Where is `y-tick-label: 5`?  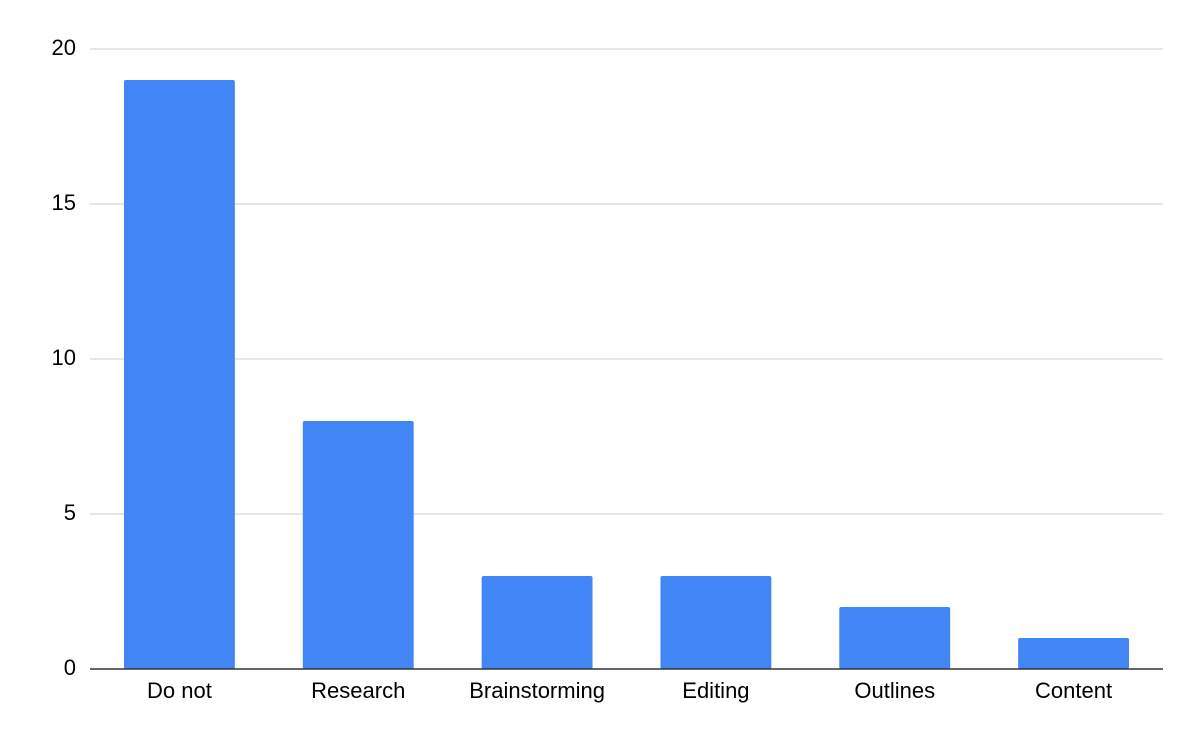
y-tick-label: 5 is located at coordinates (70, 512).